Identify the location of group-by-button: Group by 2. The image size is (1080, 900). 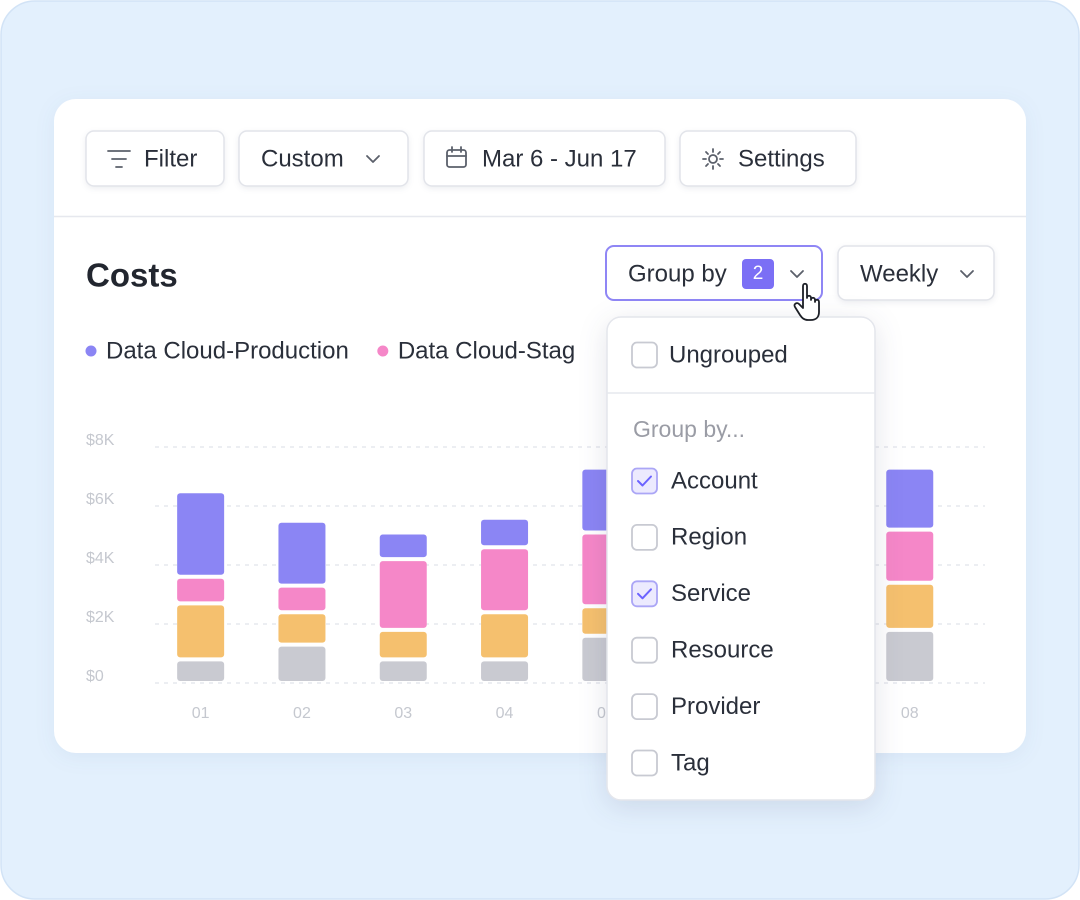
(714, 273).